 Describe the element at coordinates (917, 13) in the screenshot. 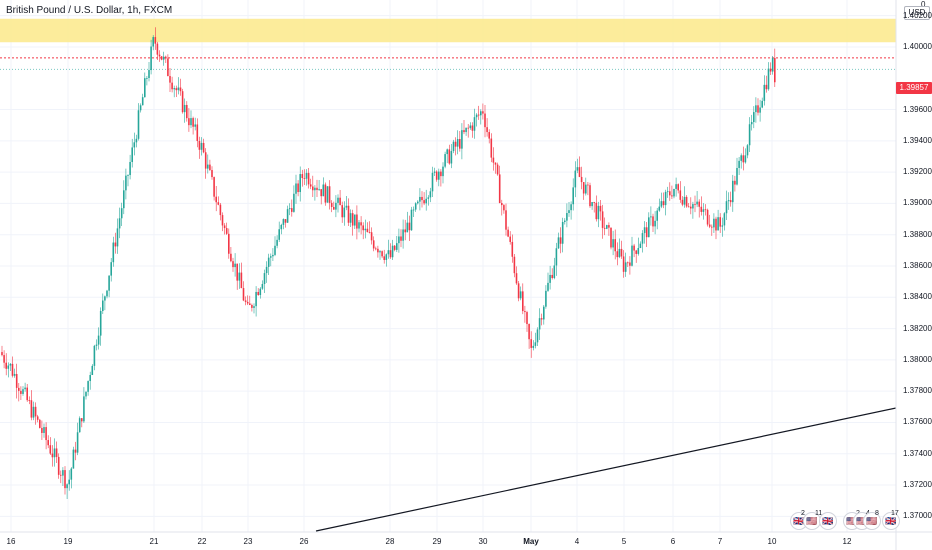

I see `currency-selector: USD` at that location.